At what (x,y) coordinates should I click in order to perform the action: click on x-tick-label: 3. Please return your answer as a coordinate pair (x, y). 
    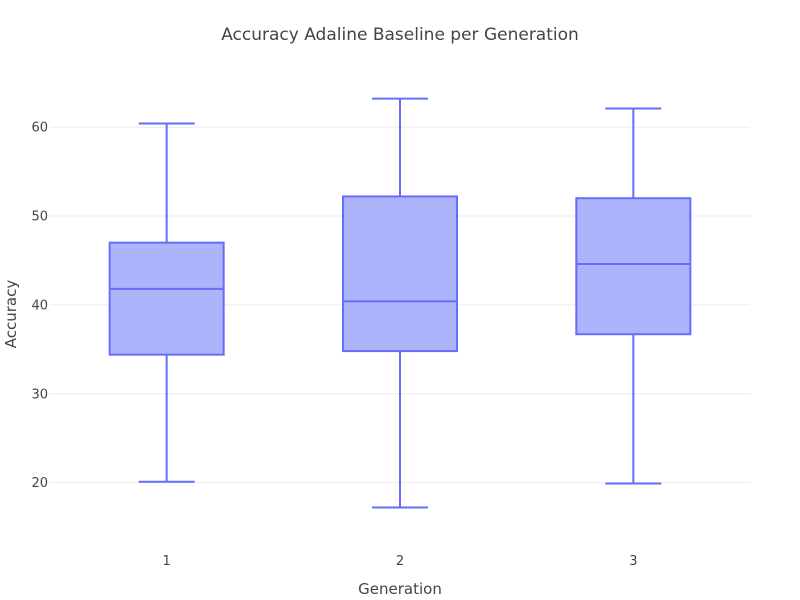
    Looking at the image, I should click on (633, 561).